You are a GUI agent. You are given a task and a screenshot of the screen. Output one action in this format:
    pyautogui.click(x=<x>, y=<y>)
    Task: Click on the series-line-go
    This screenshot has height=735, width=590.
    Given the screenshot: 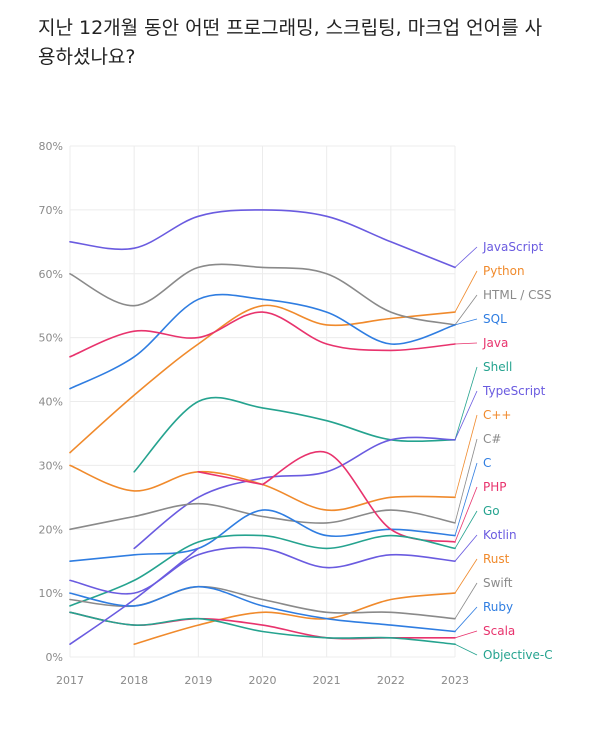 What is the action you would take?
    pyautogui.click(x=262, y=570)
    